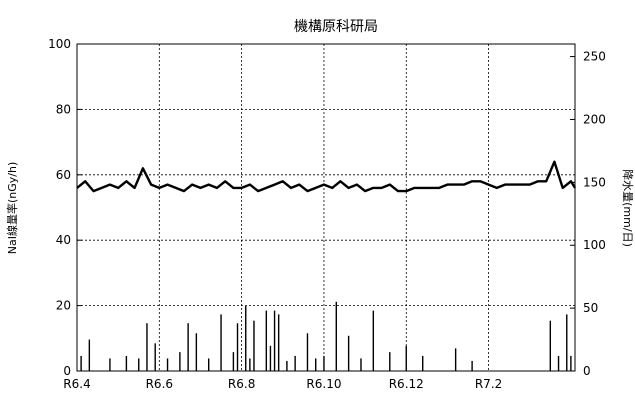 The width and height of the screenshot is (635, 395). Describe the element at coordinates (628, 208) in the screenshot. I see `y2-axis-label: 降水量(mm/日)` at that location.